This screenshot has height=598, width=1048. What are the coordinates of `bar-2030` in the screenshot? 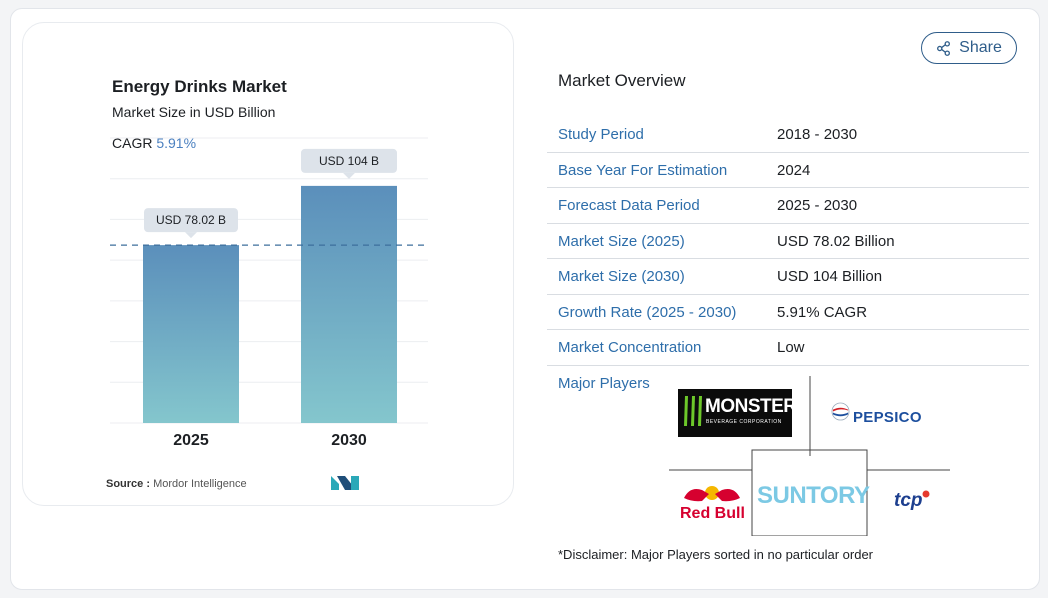 It's located at (349, 304).